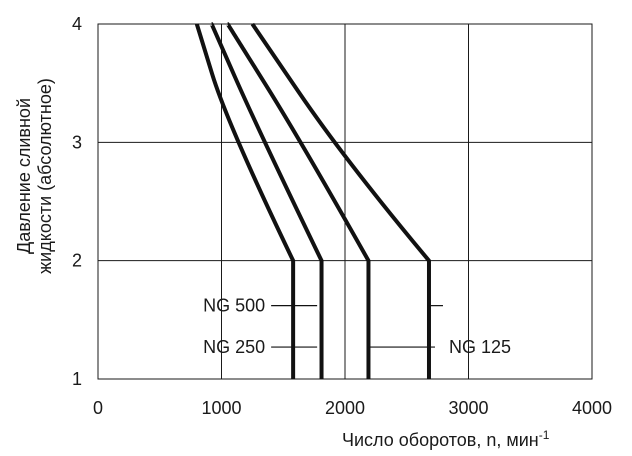 The image size is (632, 456). Describe the element at coordinates (592, 408) in the screenshot. I see `x-tick-label: 4000` at that location.